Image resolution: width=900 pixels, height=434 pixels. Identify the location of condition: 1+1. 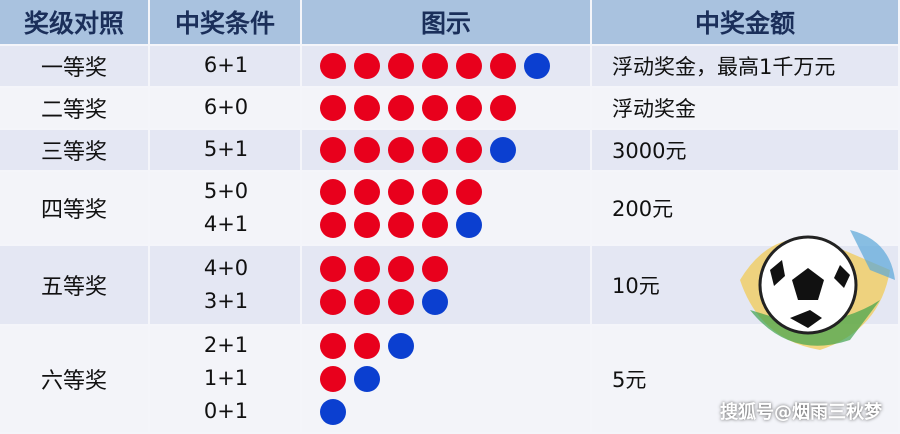
(226, 378).